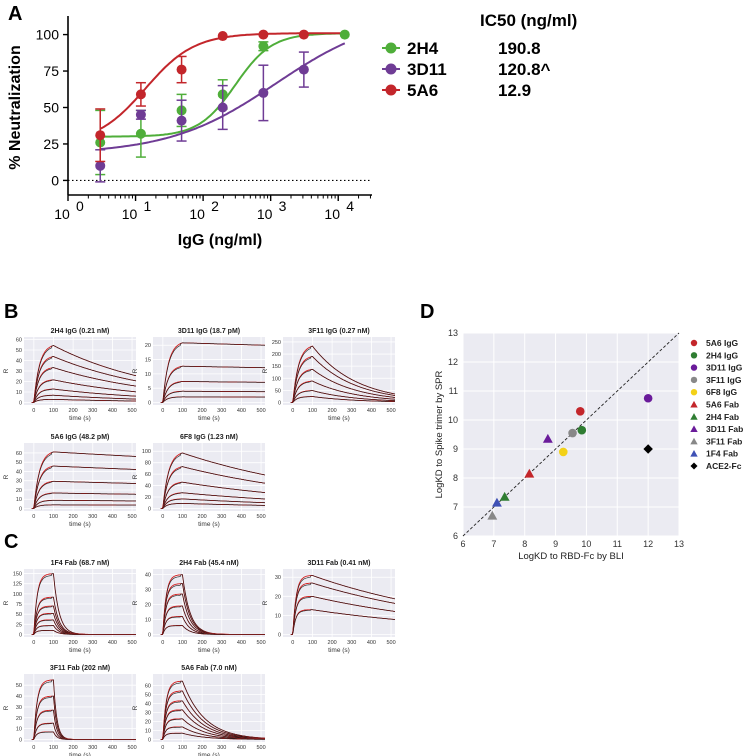 This screenshot has height=756, width=747. I want to click on a-x-tick-label: 10, so click(332, 214).